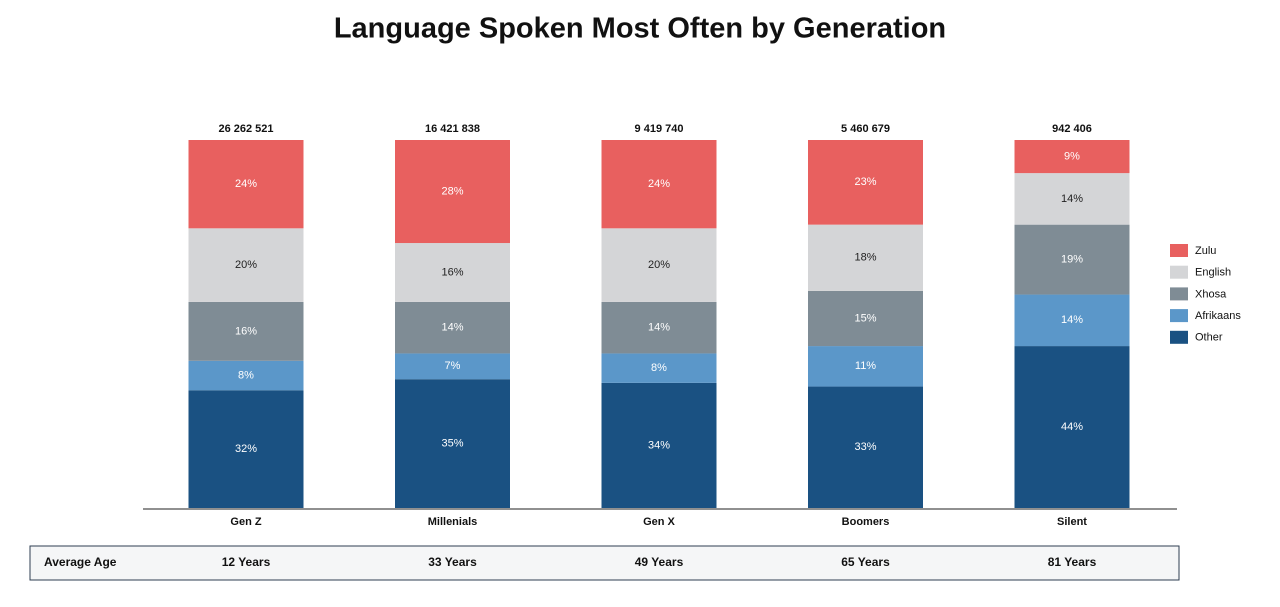 This screenshot has height=607, width=1280. I want to click on value-label: 19%, so click(1072, 260).